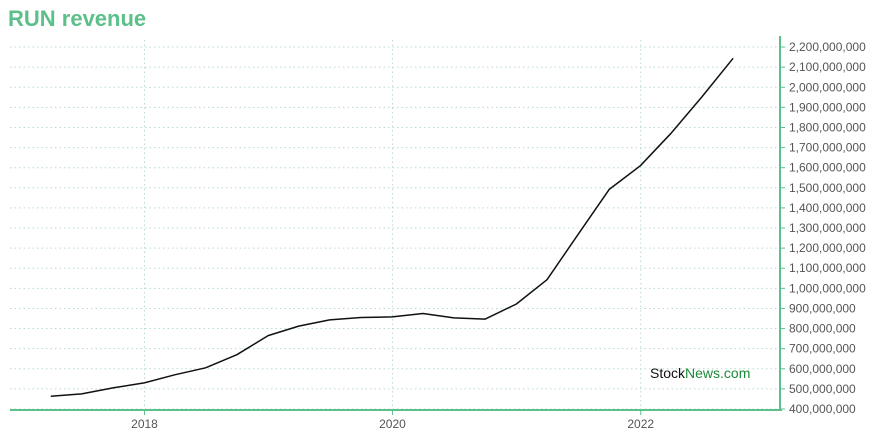 This screenshot has height=440, width=880. I want to click on y-tick-label: 1,300,000,000, so click(827, 228).